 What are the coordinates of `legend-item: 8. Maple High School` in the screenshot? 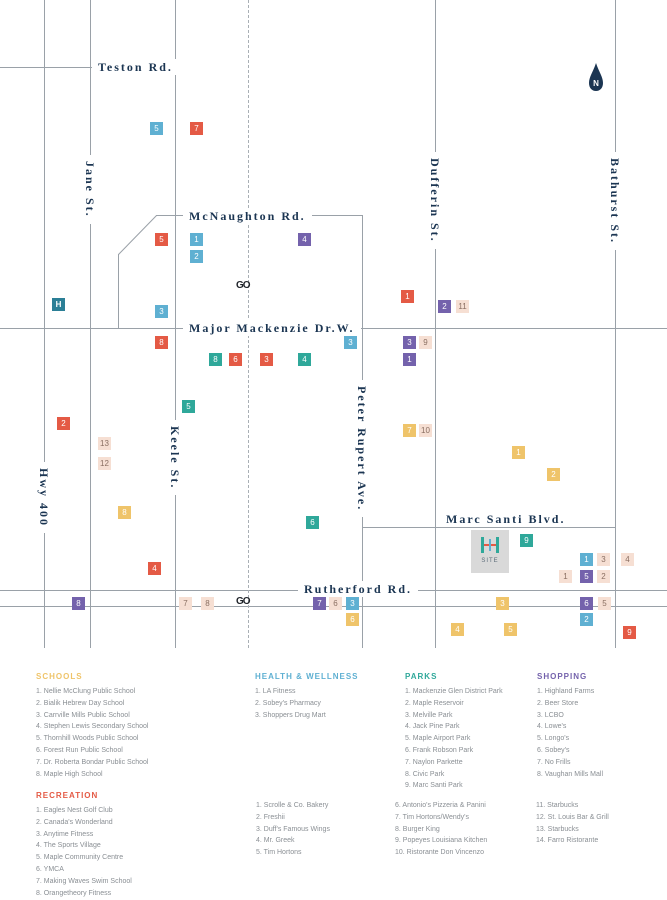 It's located at (69, 774).